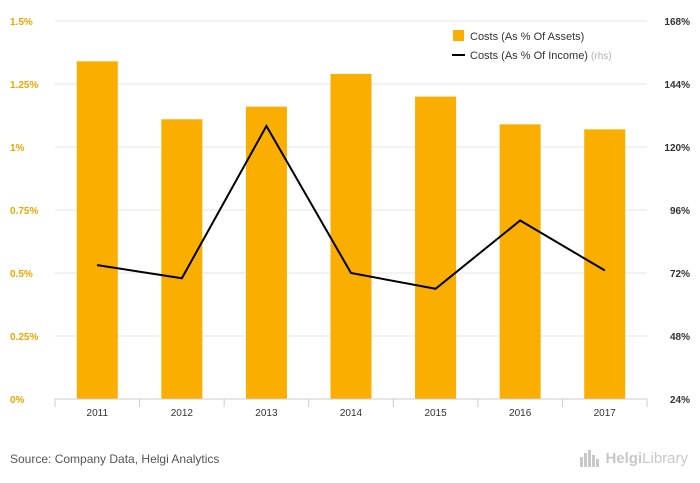  What do you see at coordinates (21, 22) in the screenshot?
I see `y-left-tick-label: 1.5%` at bounding box center [21, 22].